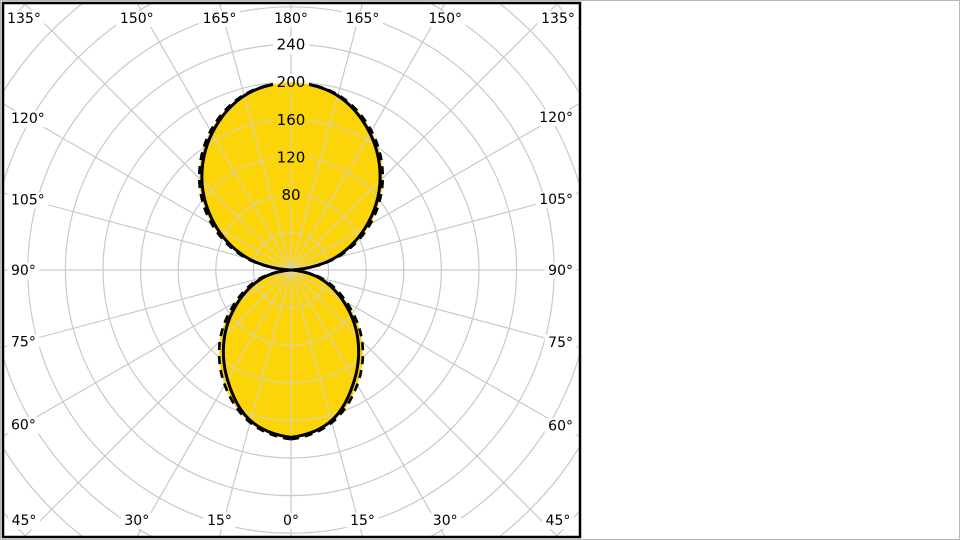  I want to click on radial-tick-label: 160, so click(291, 120).